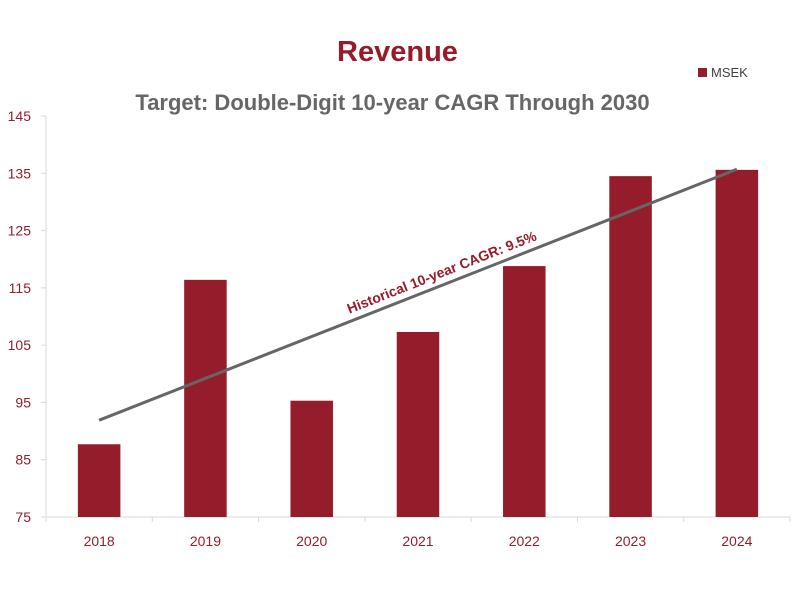  What do you see at coordinates (20, 288) in the screenshot?
I see `y-tick-label: 115` at bounding box center [20, 288].